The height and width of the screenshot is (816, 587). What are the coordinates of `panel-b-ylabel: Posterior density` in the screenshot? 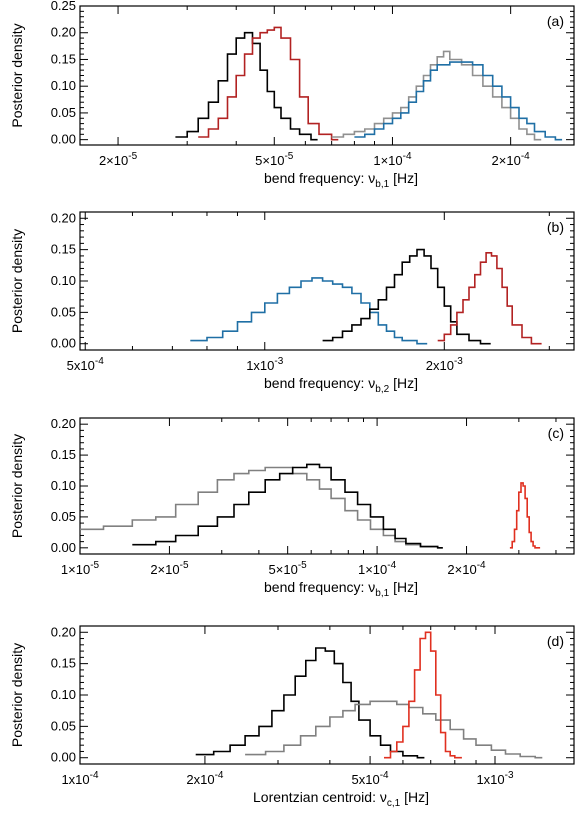 It's located at (17, 281).